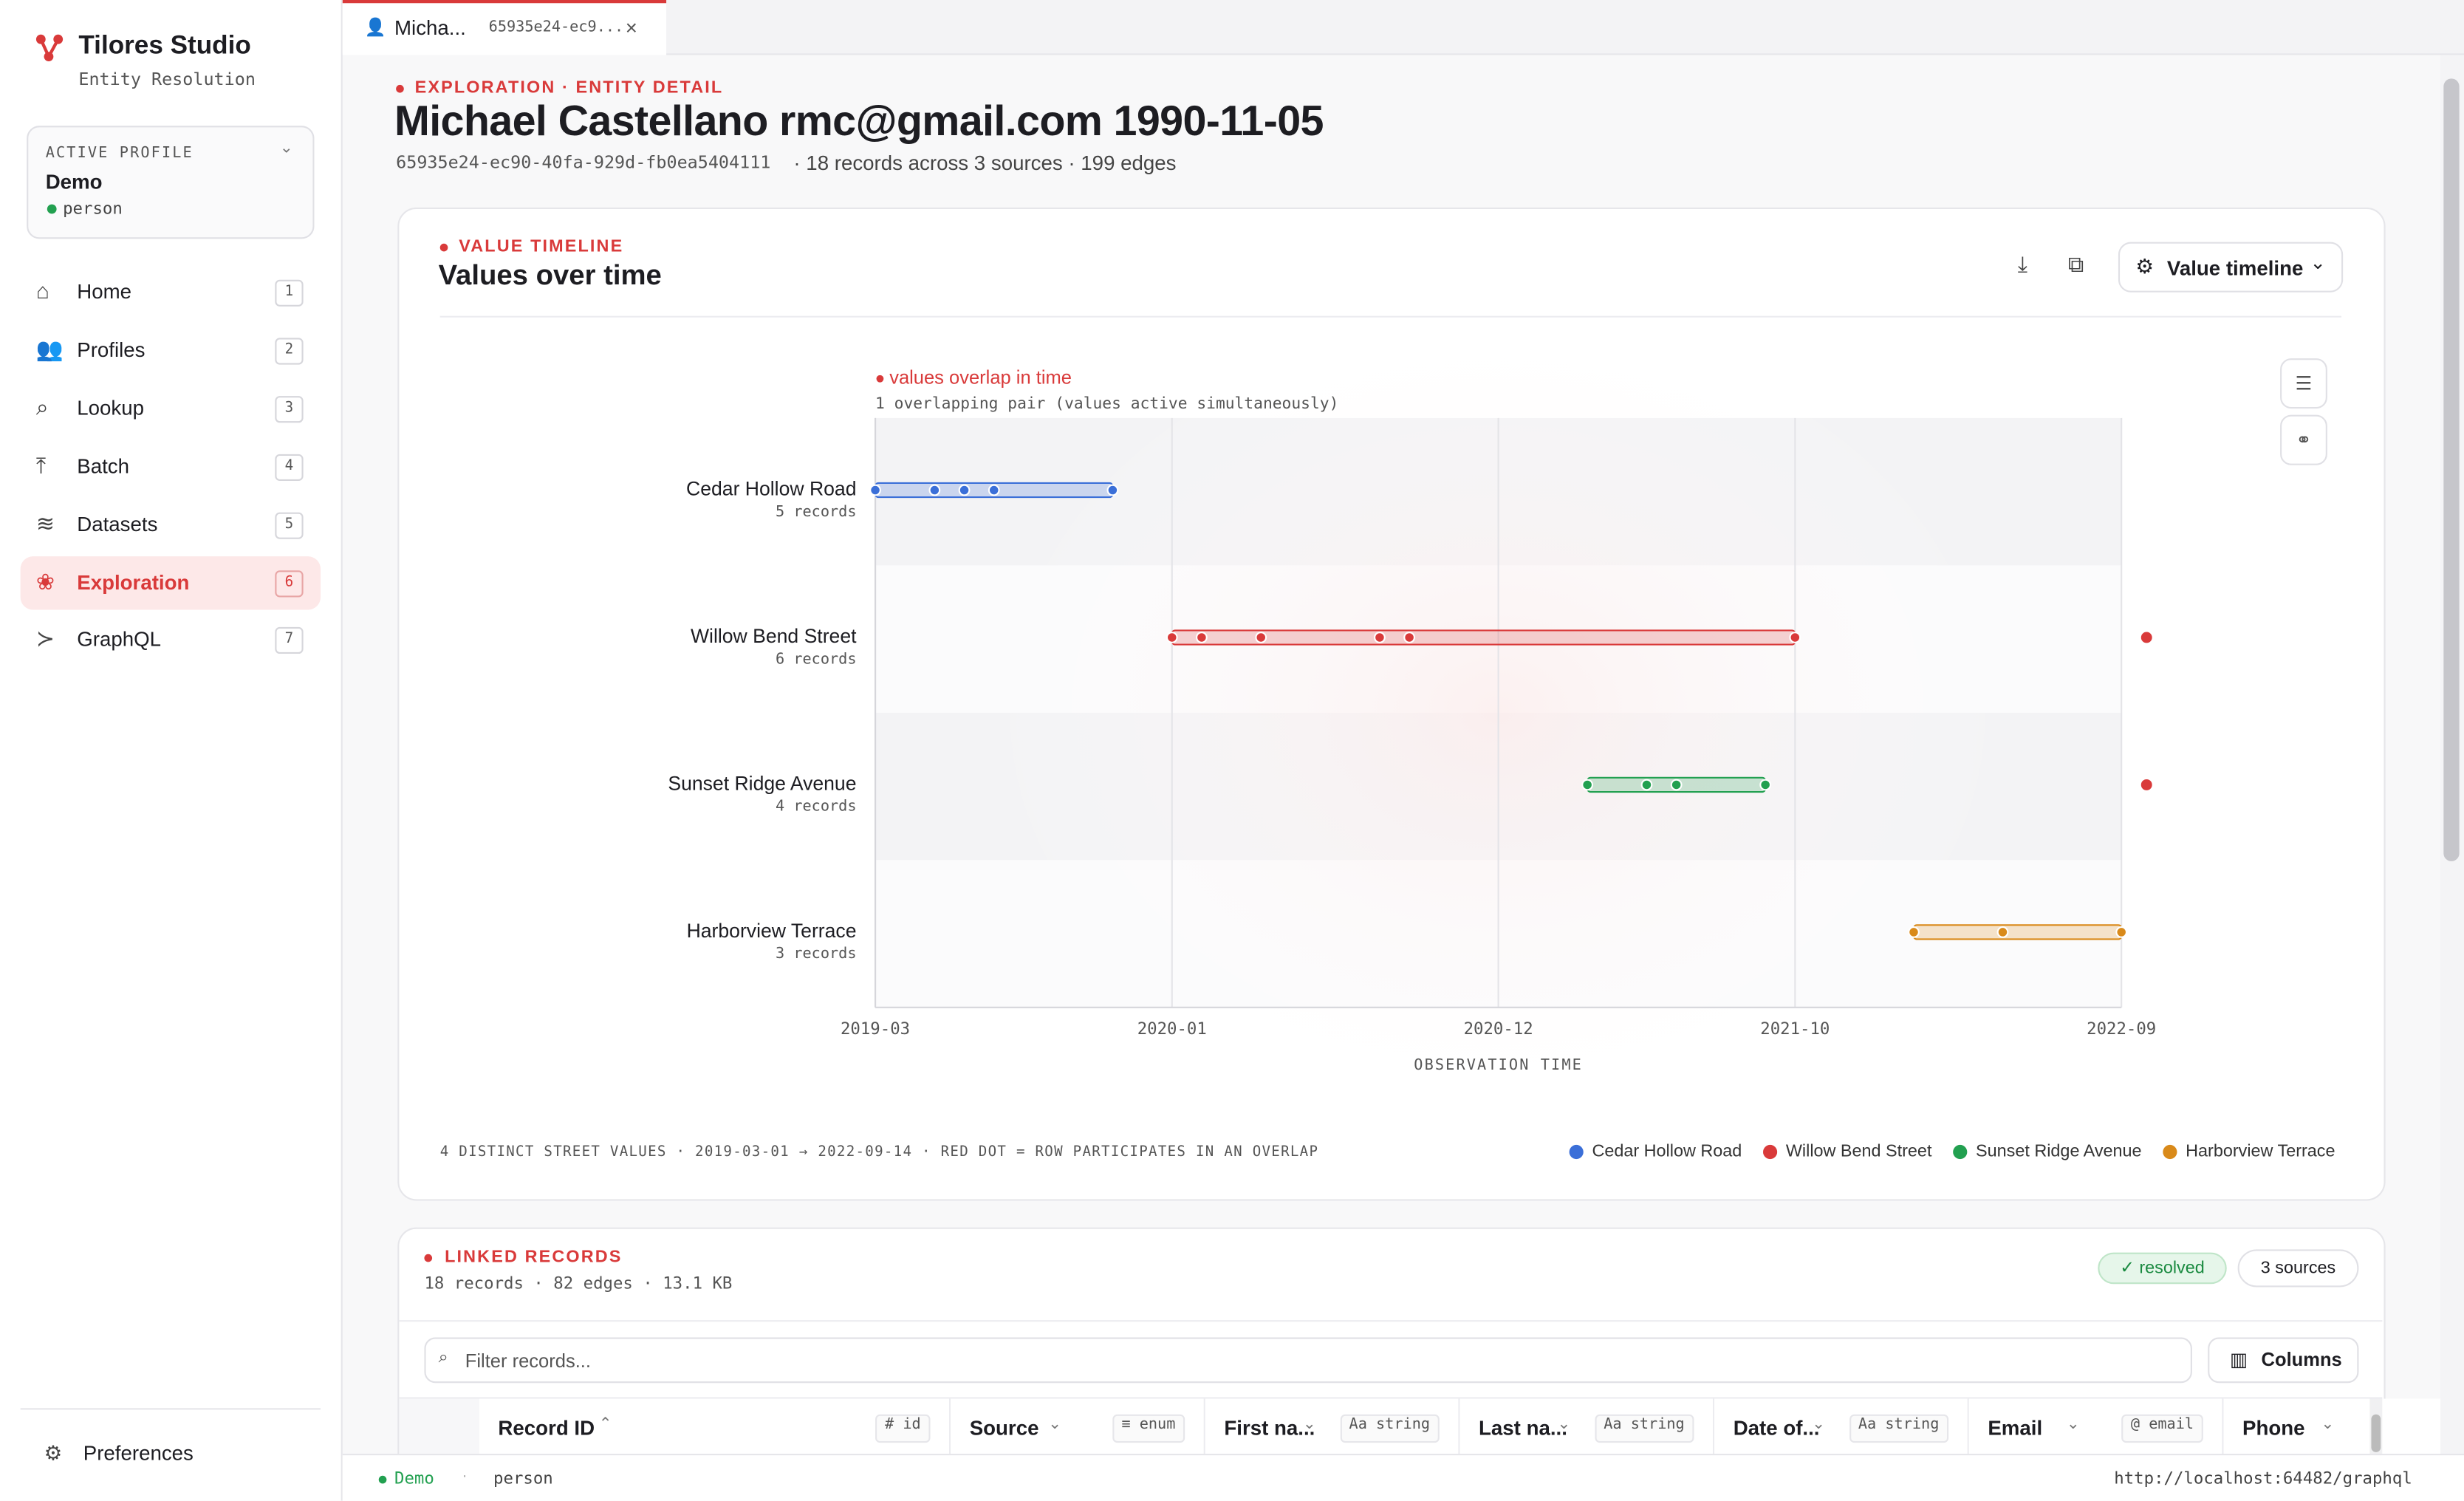 The image size is (2464, 1501). What do you see at coordinates (583, 163) in the screenshot?
I see `entity-id: 65935e24-ec90-40fa-929d-fb0ea5404111` at bounding box center [583, 163].